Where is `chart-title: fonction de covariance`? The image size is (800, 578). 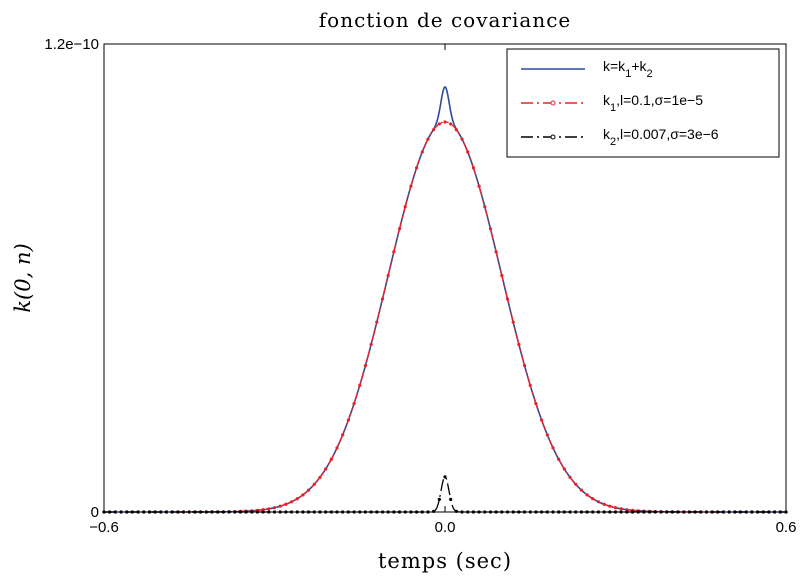
chart-title: fonction de covariance is located at coordinates (445, 20).